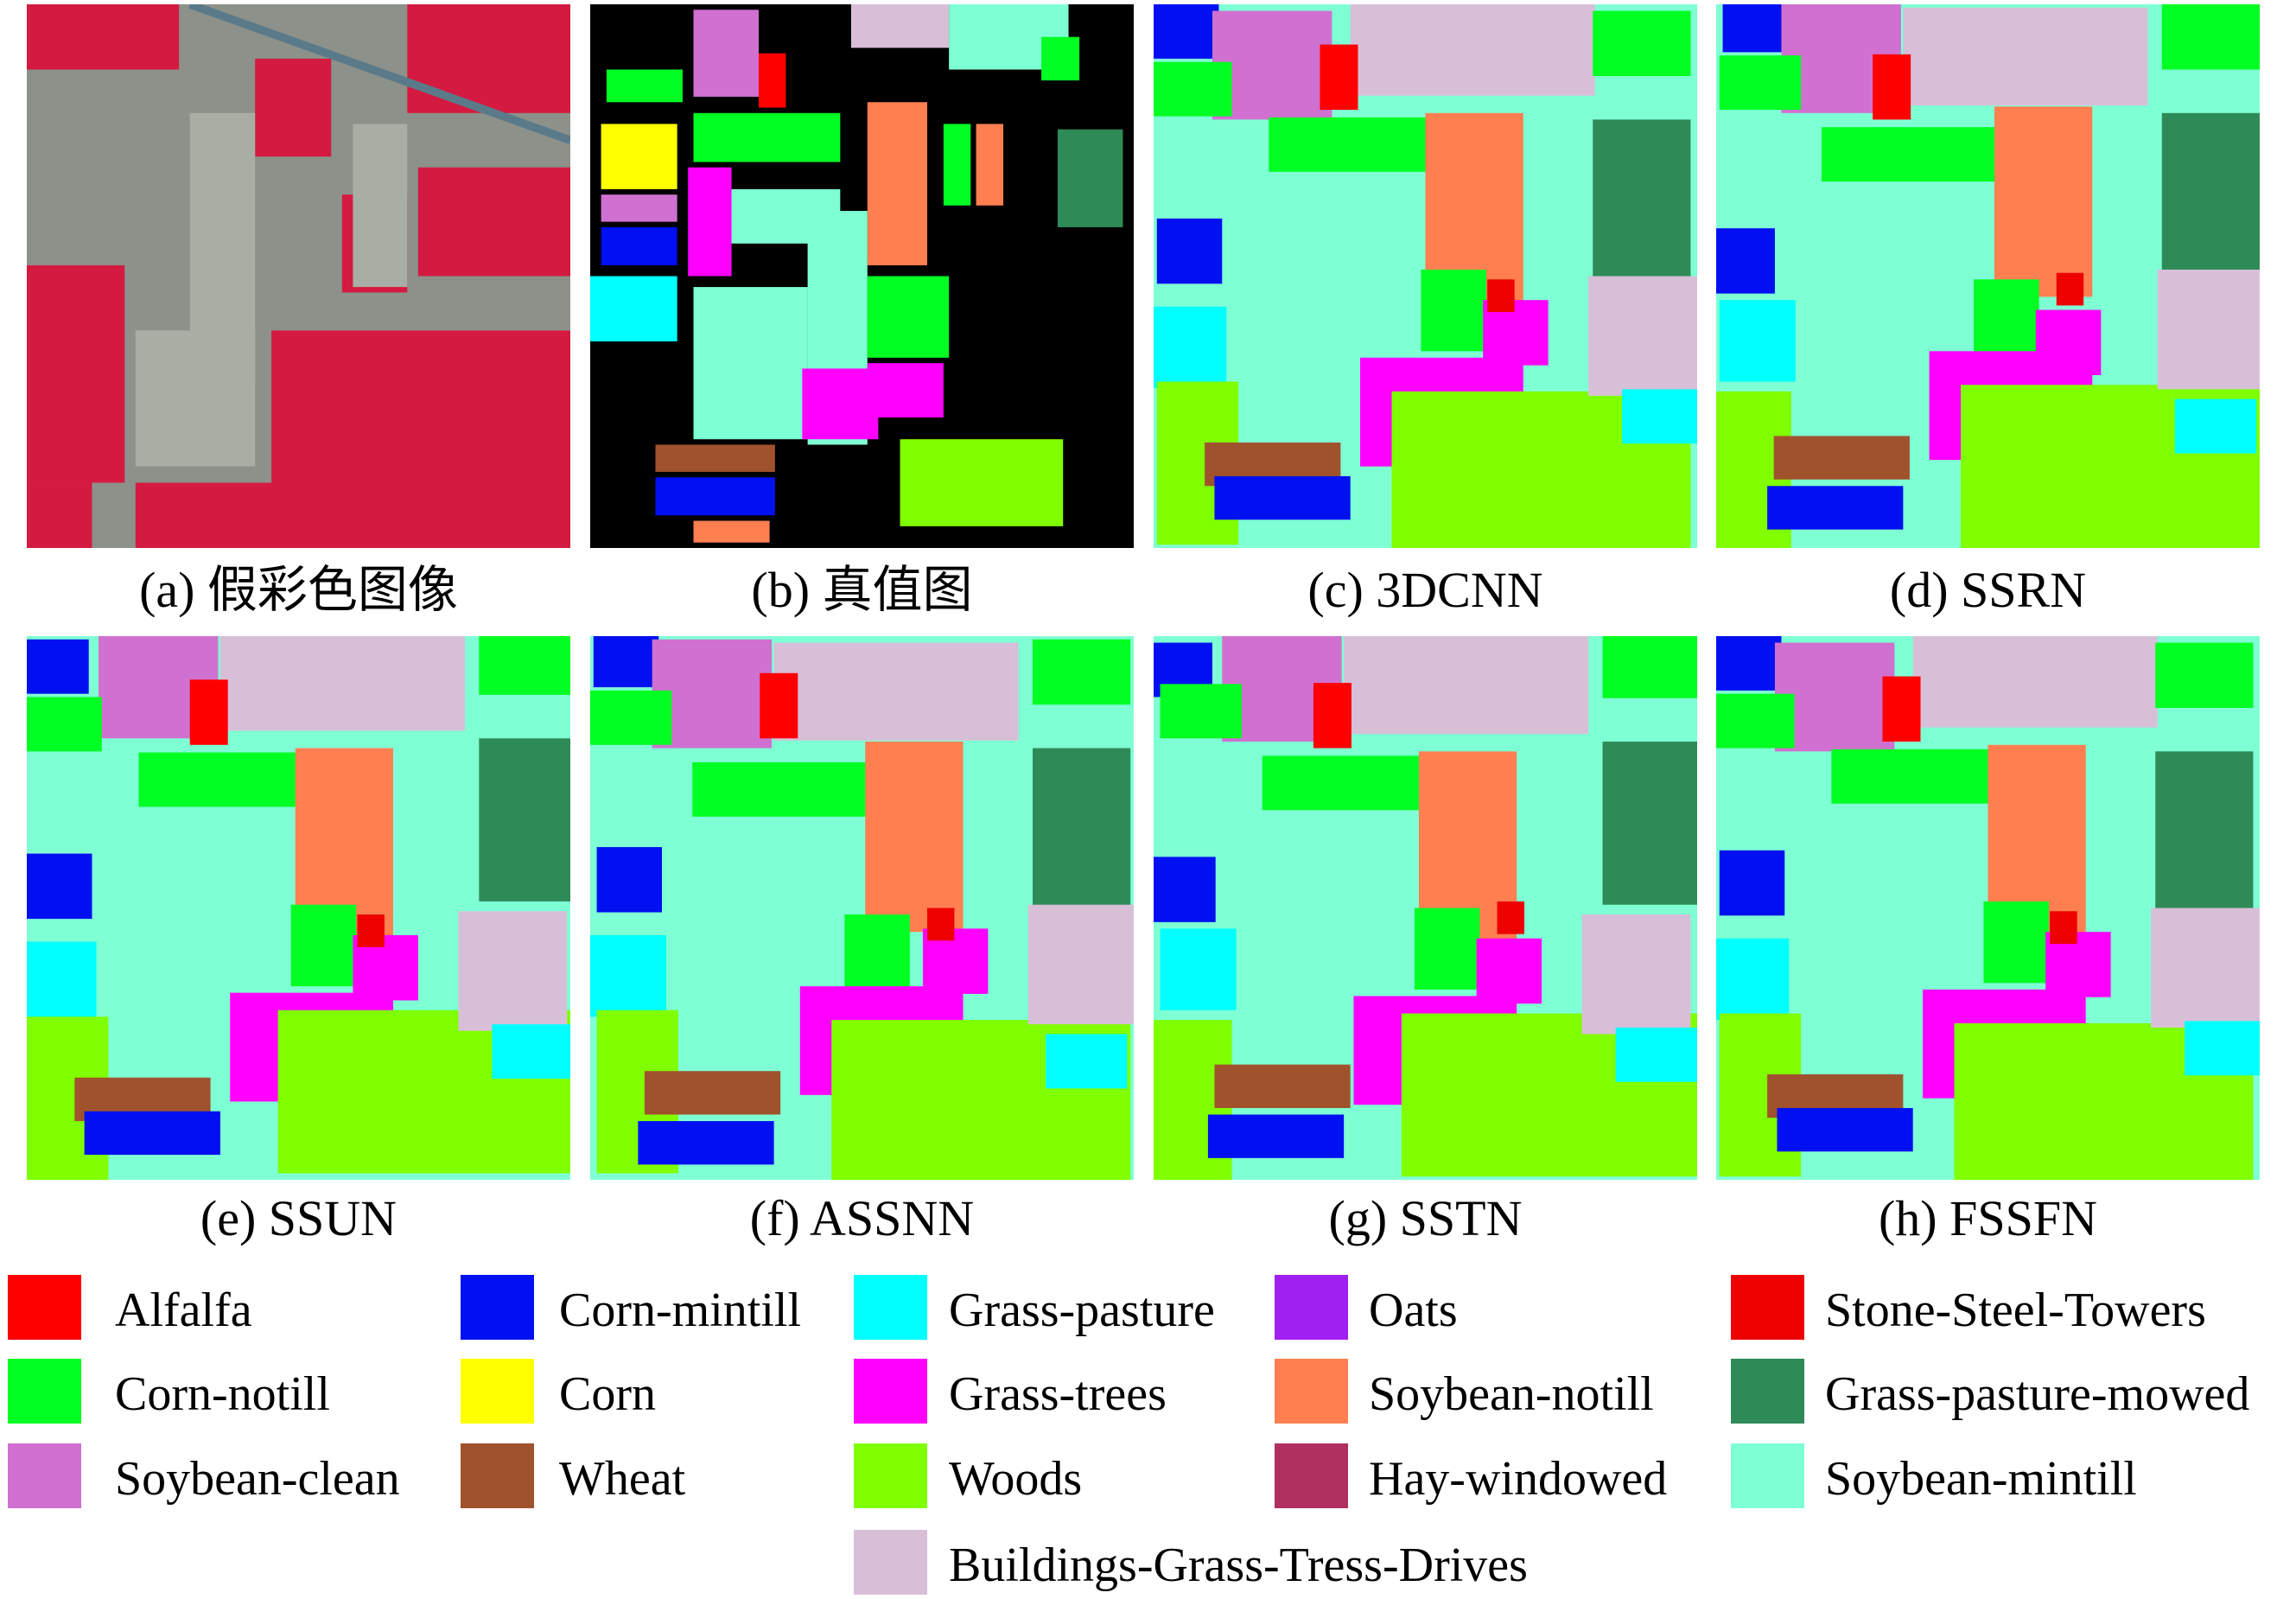 The image size is (2296, 1599). What do you see at coordinates (1425, 1218) in the screenshot?
I see `panel-caption: (g) SSTN` at bounding box center [1425, 1218].